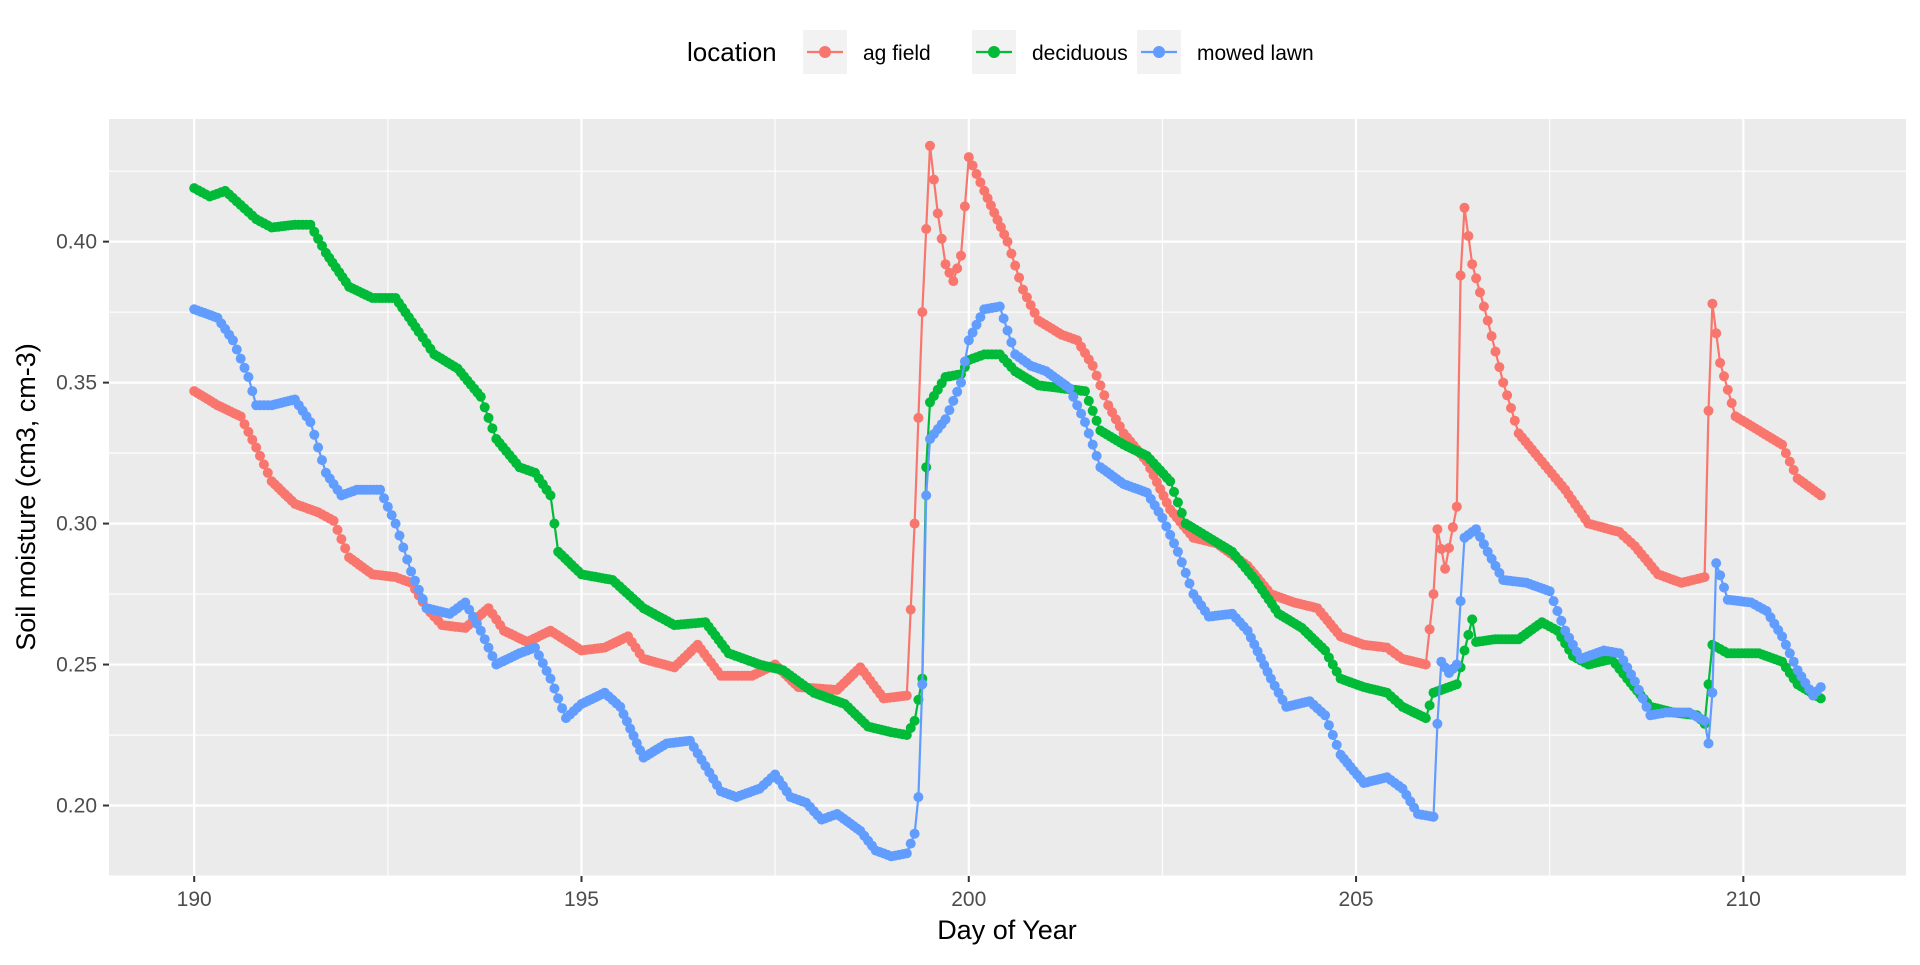 Image resolution: width=1920 pixels, height=965 pixels. I want to click on y-tick-label: 0.40, so click(76, 242).